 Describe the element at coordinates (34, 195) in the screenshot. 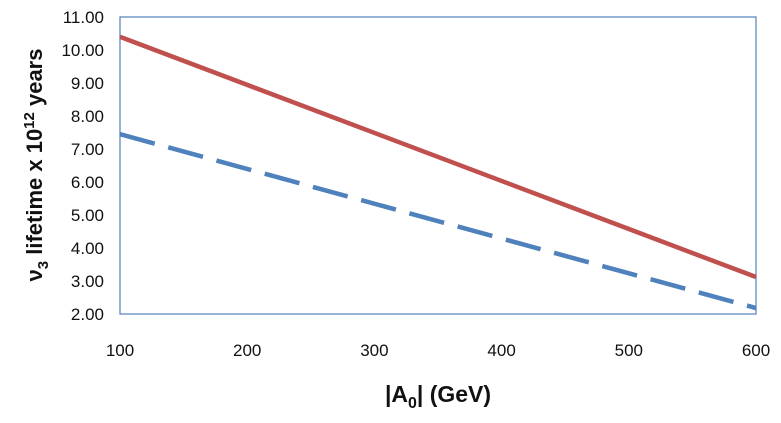

I see `y-axis-title-middle: lifetime x 10` at that location.